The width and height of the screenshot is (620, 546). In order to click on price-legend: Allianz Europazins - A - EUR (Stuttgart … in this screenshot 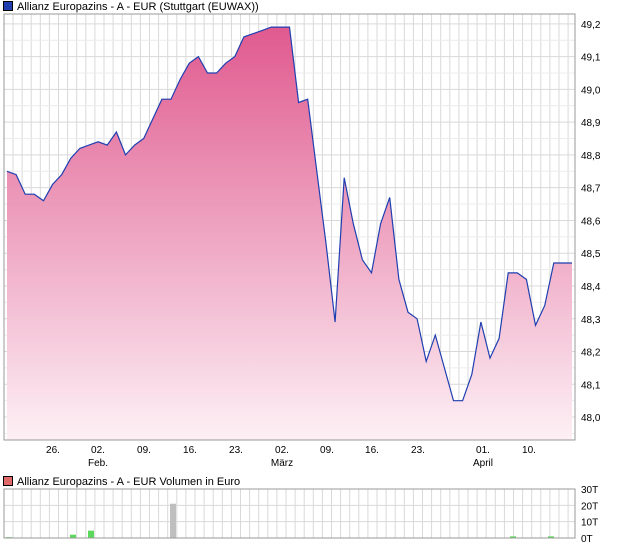, I will do `click(131, 7)`.